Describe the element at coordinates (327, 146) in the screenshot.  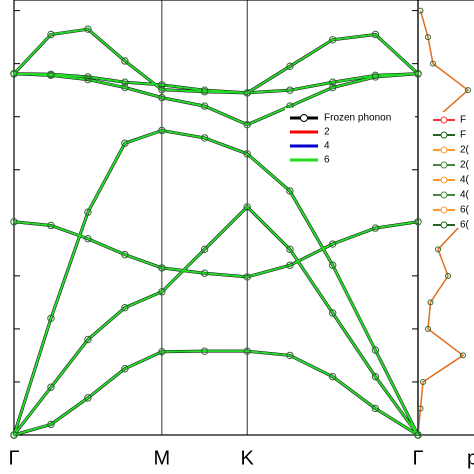
I see `legend-label: 4` at that location.